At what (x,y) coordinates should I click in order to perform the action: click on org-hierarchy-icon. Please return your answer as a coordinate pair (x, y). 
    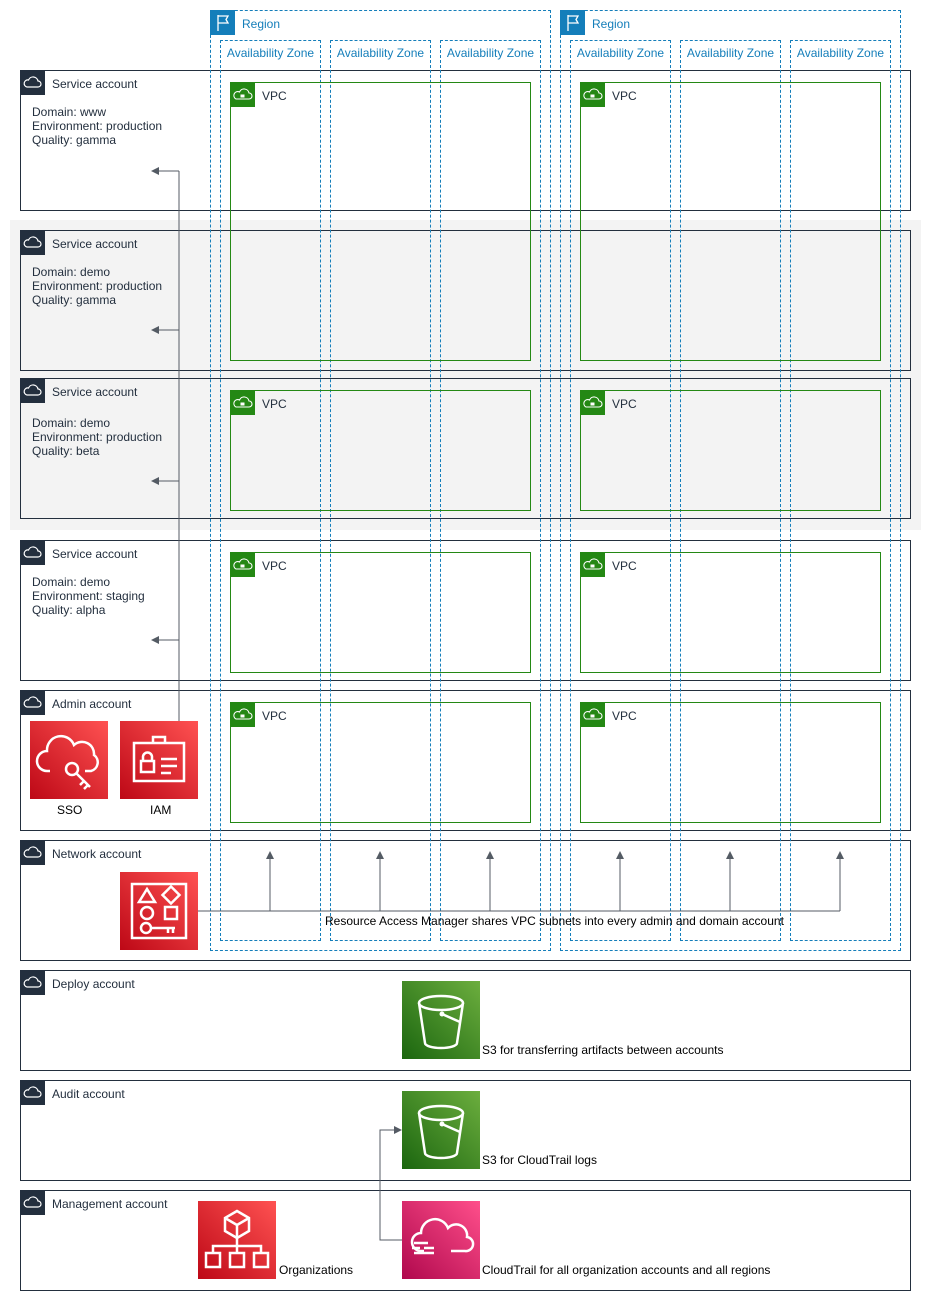
    Looking at the image, I should click on (237, 1239).